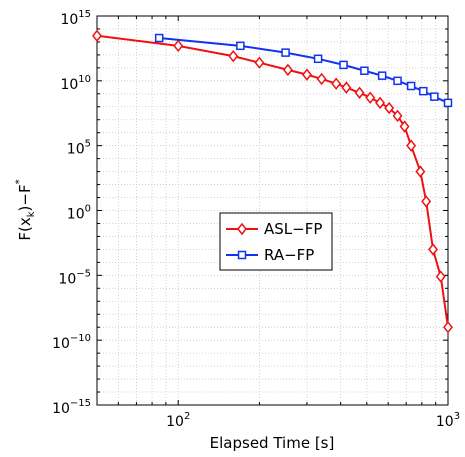 The height and width of the screenshot is (457, 465). What do you see at coordinates (79, 148) in the screenshot?
I see `y-tick-label: 10⁵` at bounding box center [79, 148].